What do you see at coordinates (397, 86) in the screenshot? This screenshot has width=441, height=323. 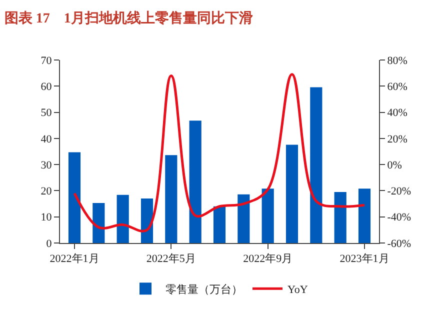 I see `y2-tick-label: 60%` at bounding box center [397, 86].